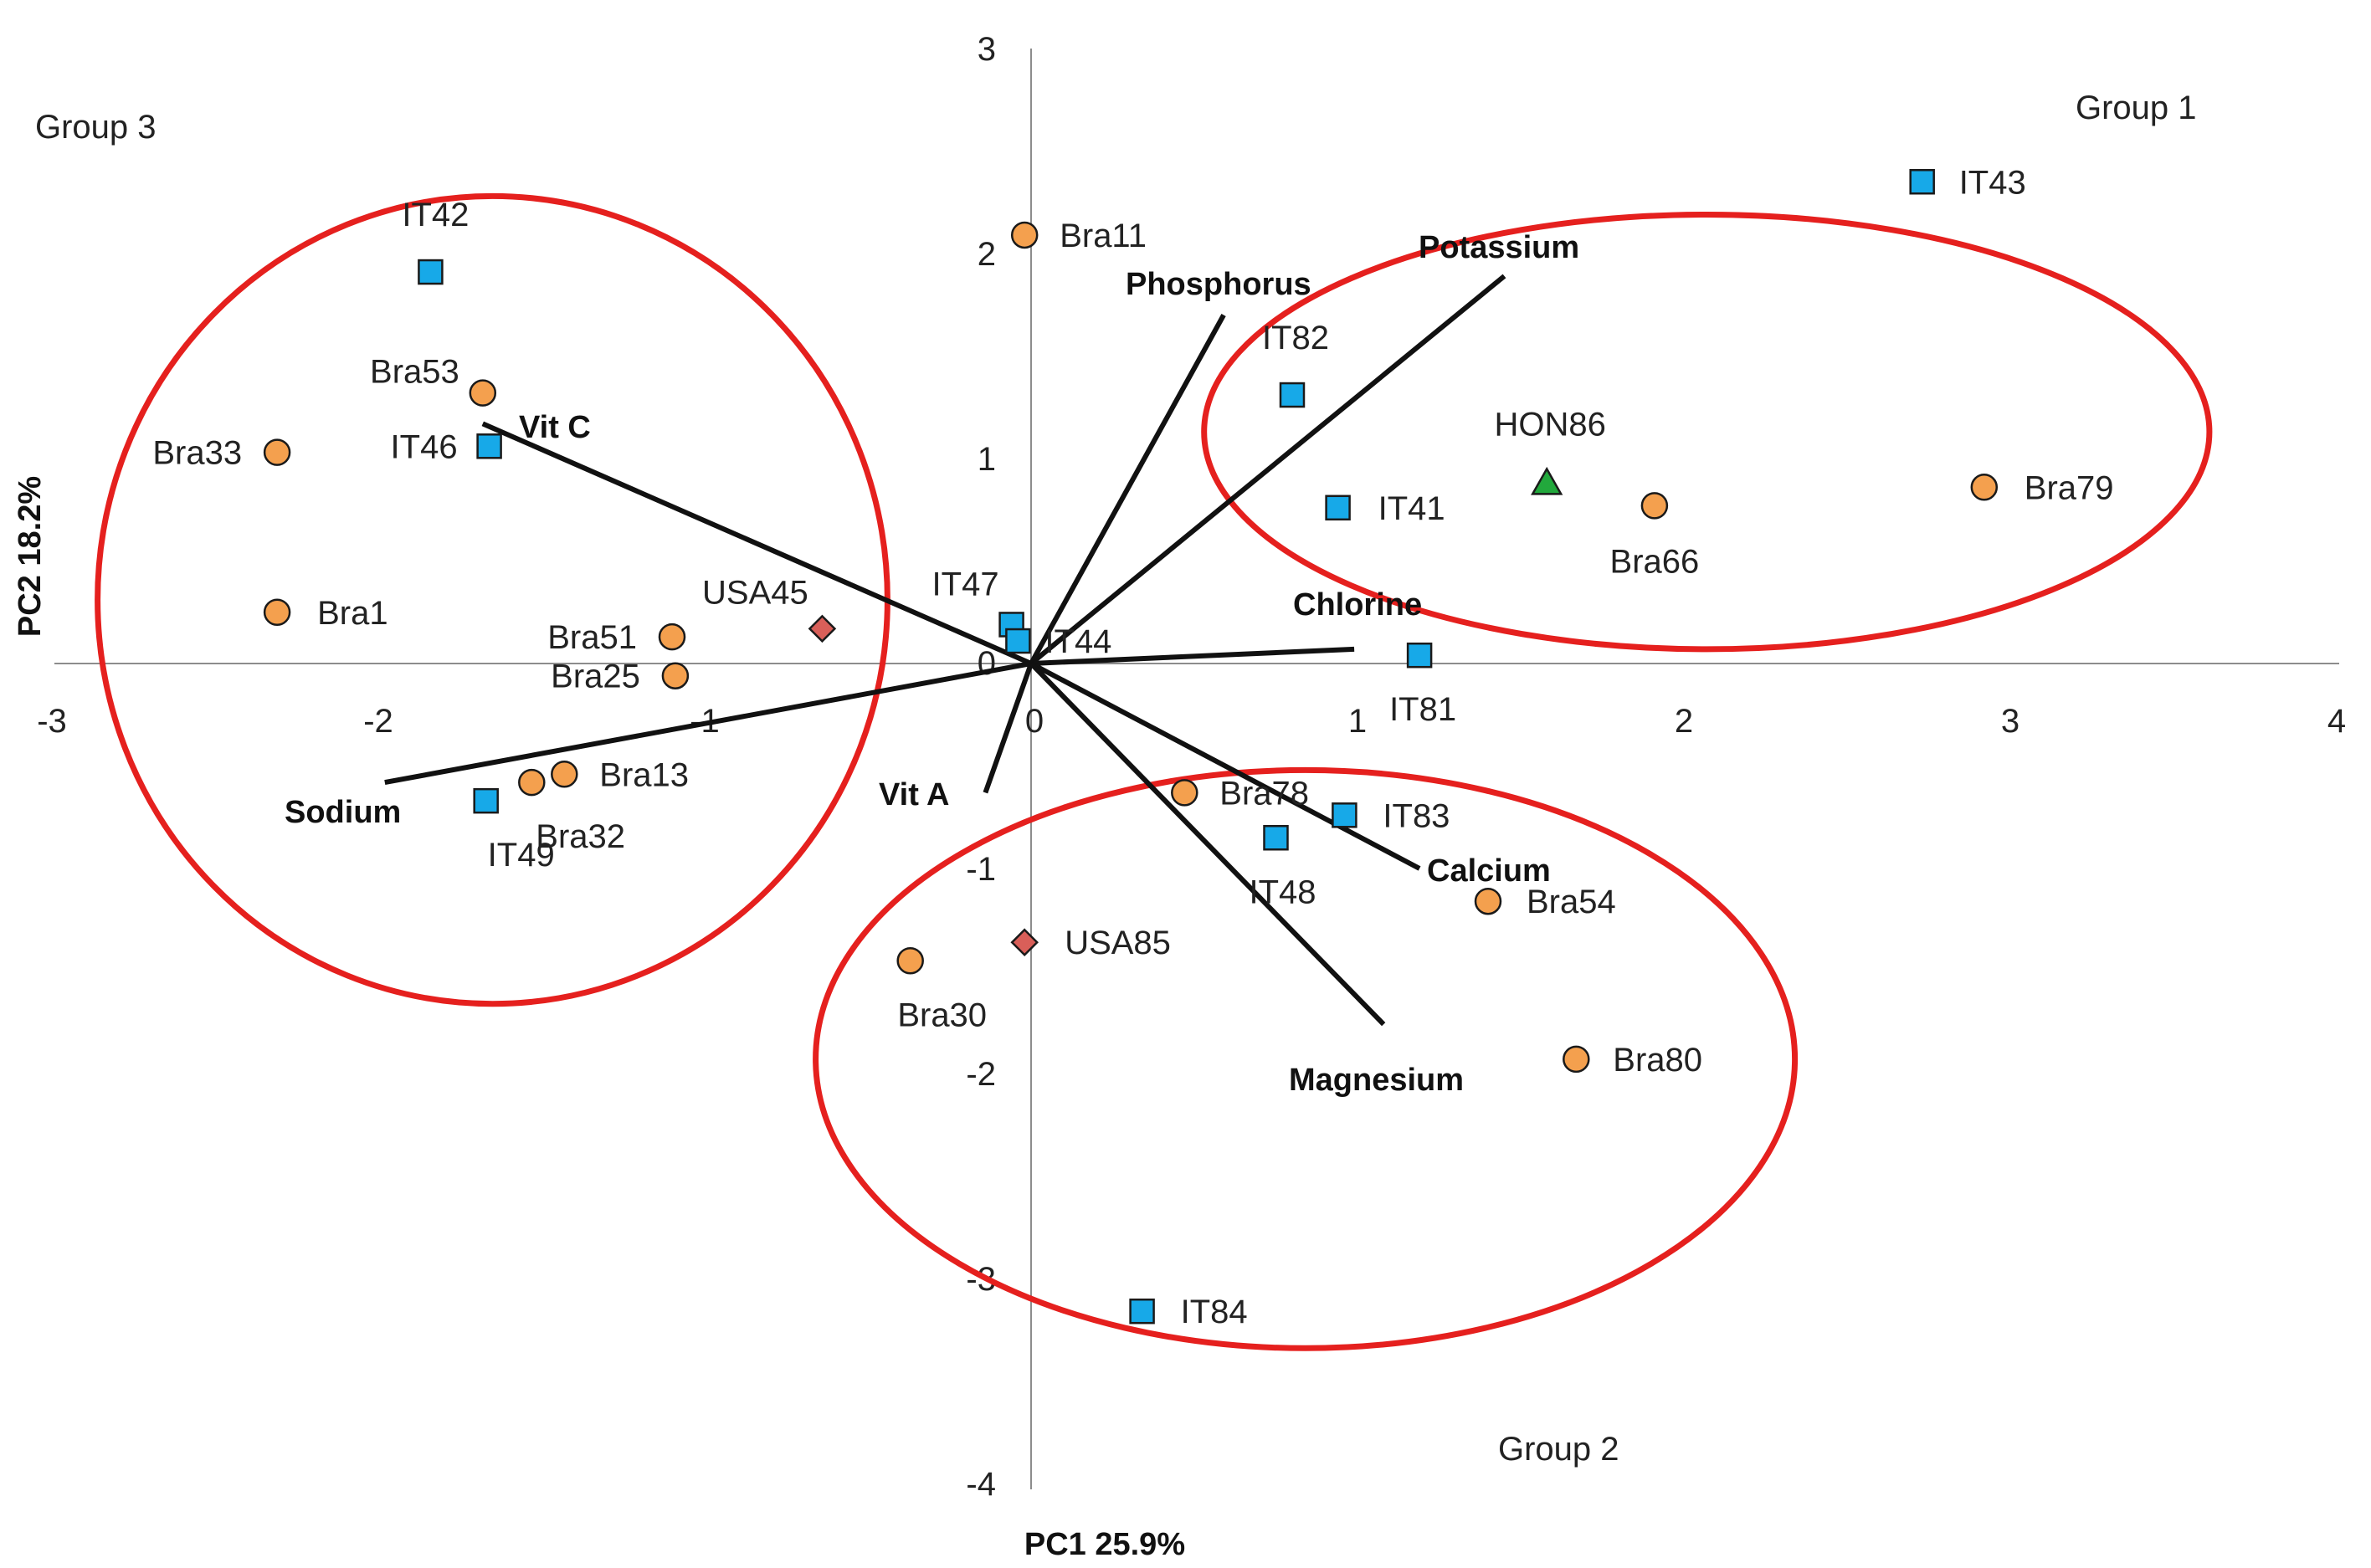 This screenshot has width=2371, height=1568. What do you see at coordinates (96, 127) in the screenshot?
I see `group-label-3: Group 3` at bounding box center [96, 127].